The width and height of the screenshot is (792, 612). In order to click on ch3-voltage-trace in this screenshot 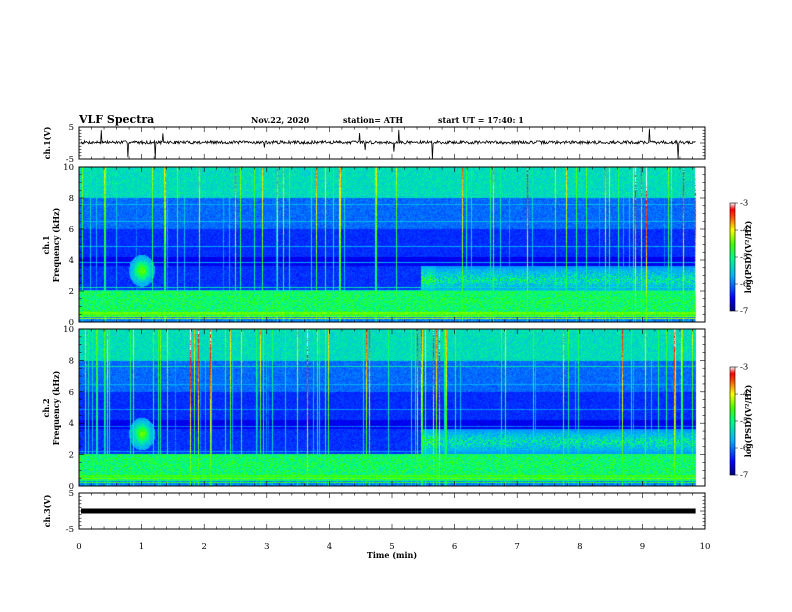, I will do `click(388, 511)`.